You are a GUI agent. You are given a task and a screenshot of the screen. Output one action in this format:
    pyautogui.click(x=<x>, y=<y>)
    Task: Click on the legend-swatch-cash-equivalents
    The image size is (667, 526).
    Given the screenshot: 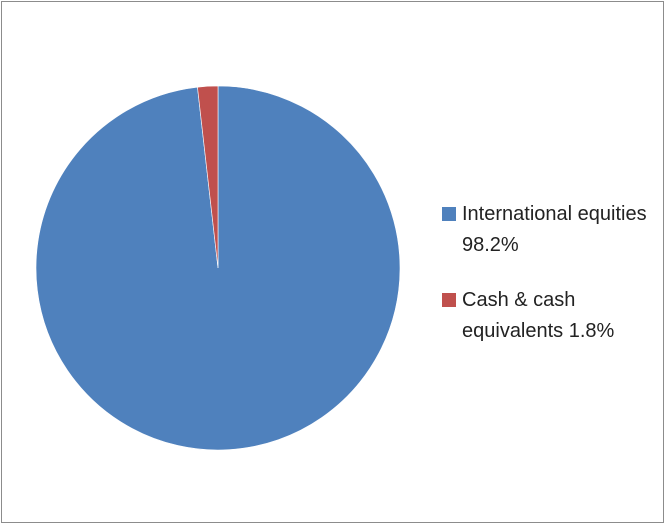 What is the action you would take?
    pyautogui.click(x=449, y=300)
    